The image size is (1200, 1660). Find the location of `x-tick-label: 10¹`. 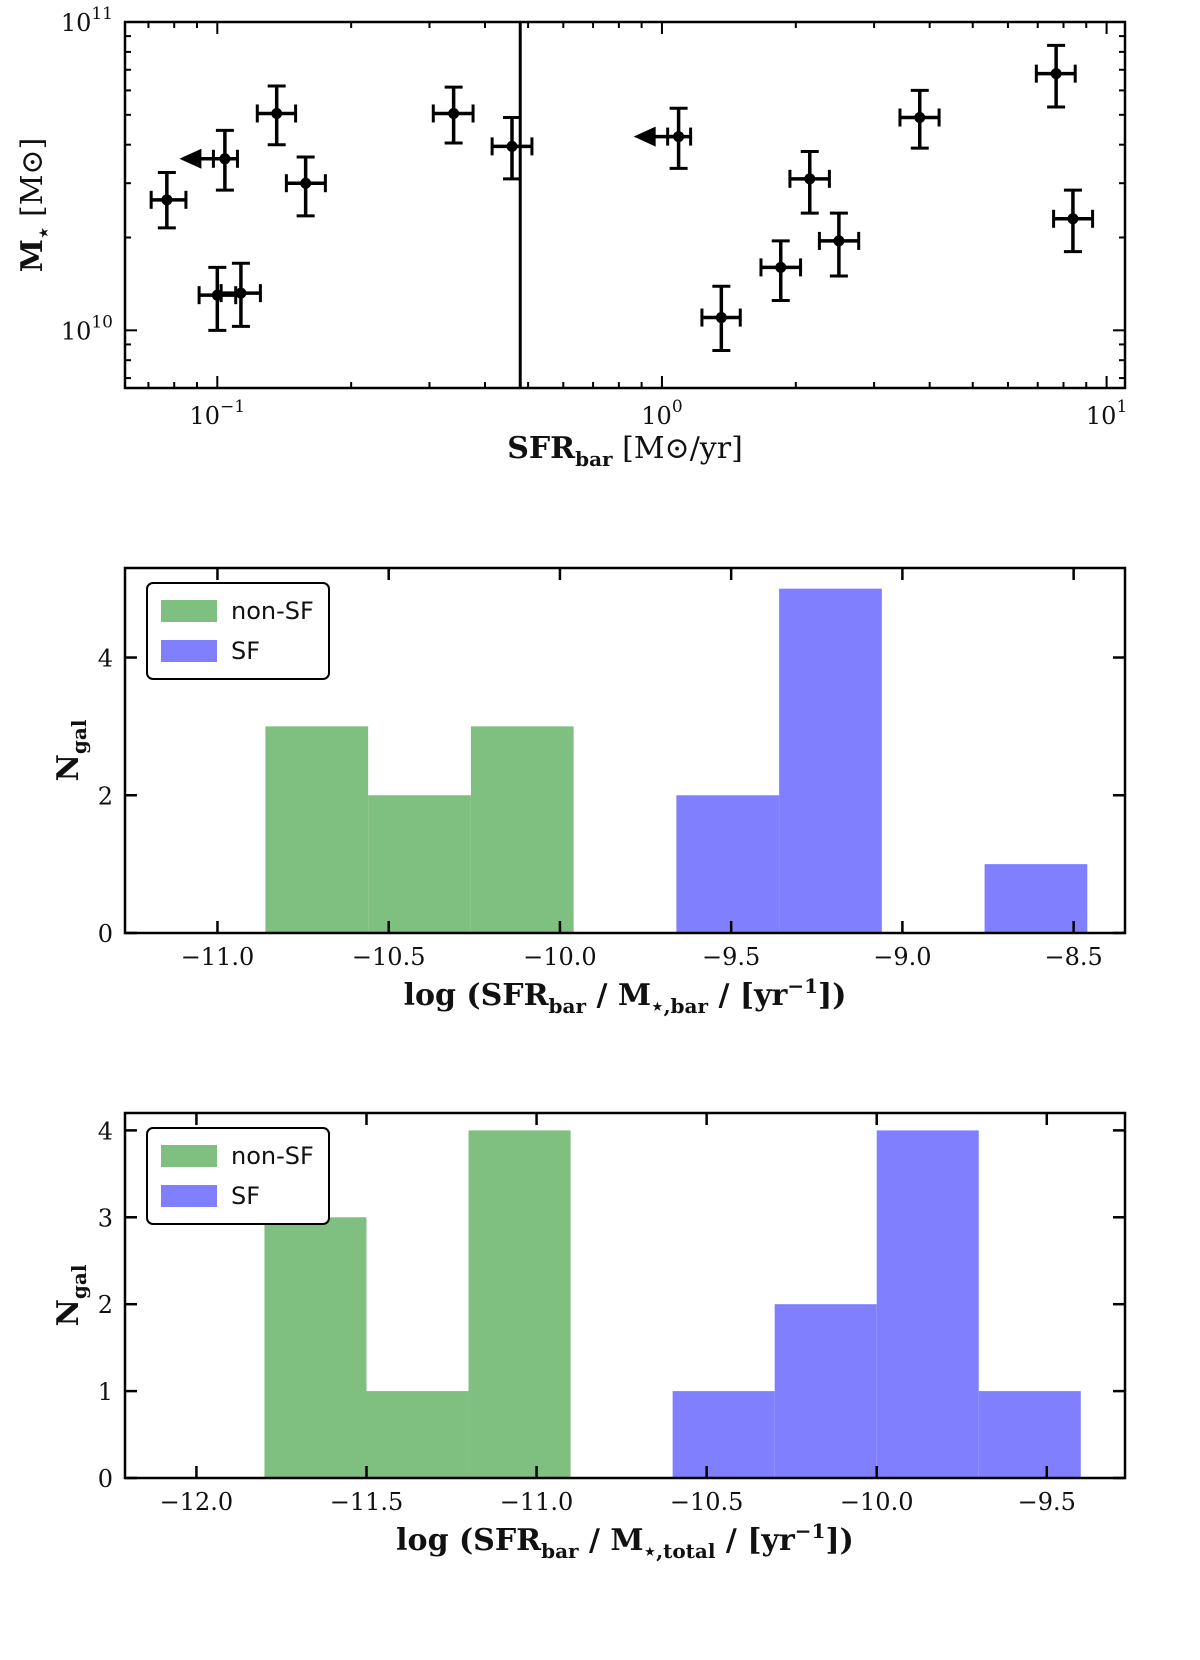

x-tick-label: 10¹ is located at coordinates (1106, 413).